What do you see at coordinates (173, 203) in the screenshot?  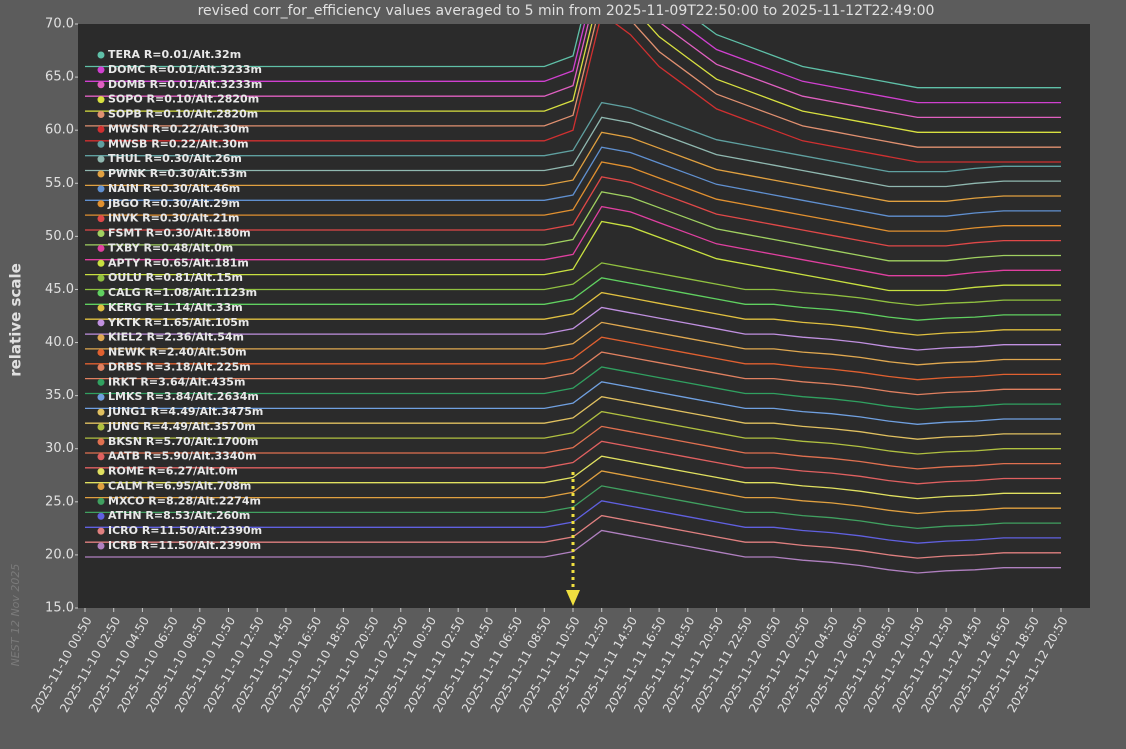 I see `legend-label: JBGO R=0.30/Alt.29m` at bounding box center [173, 203].